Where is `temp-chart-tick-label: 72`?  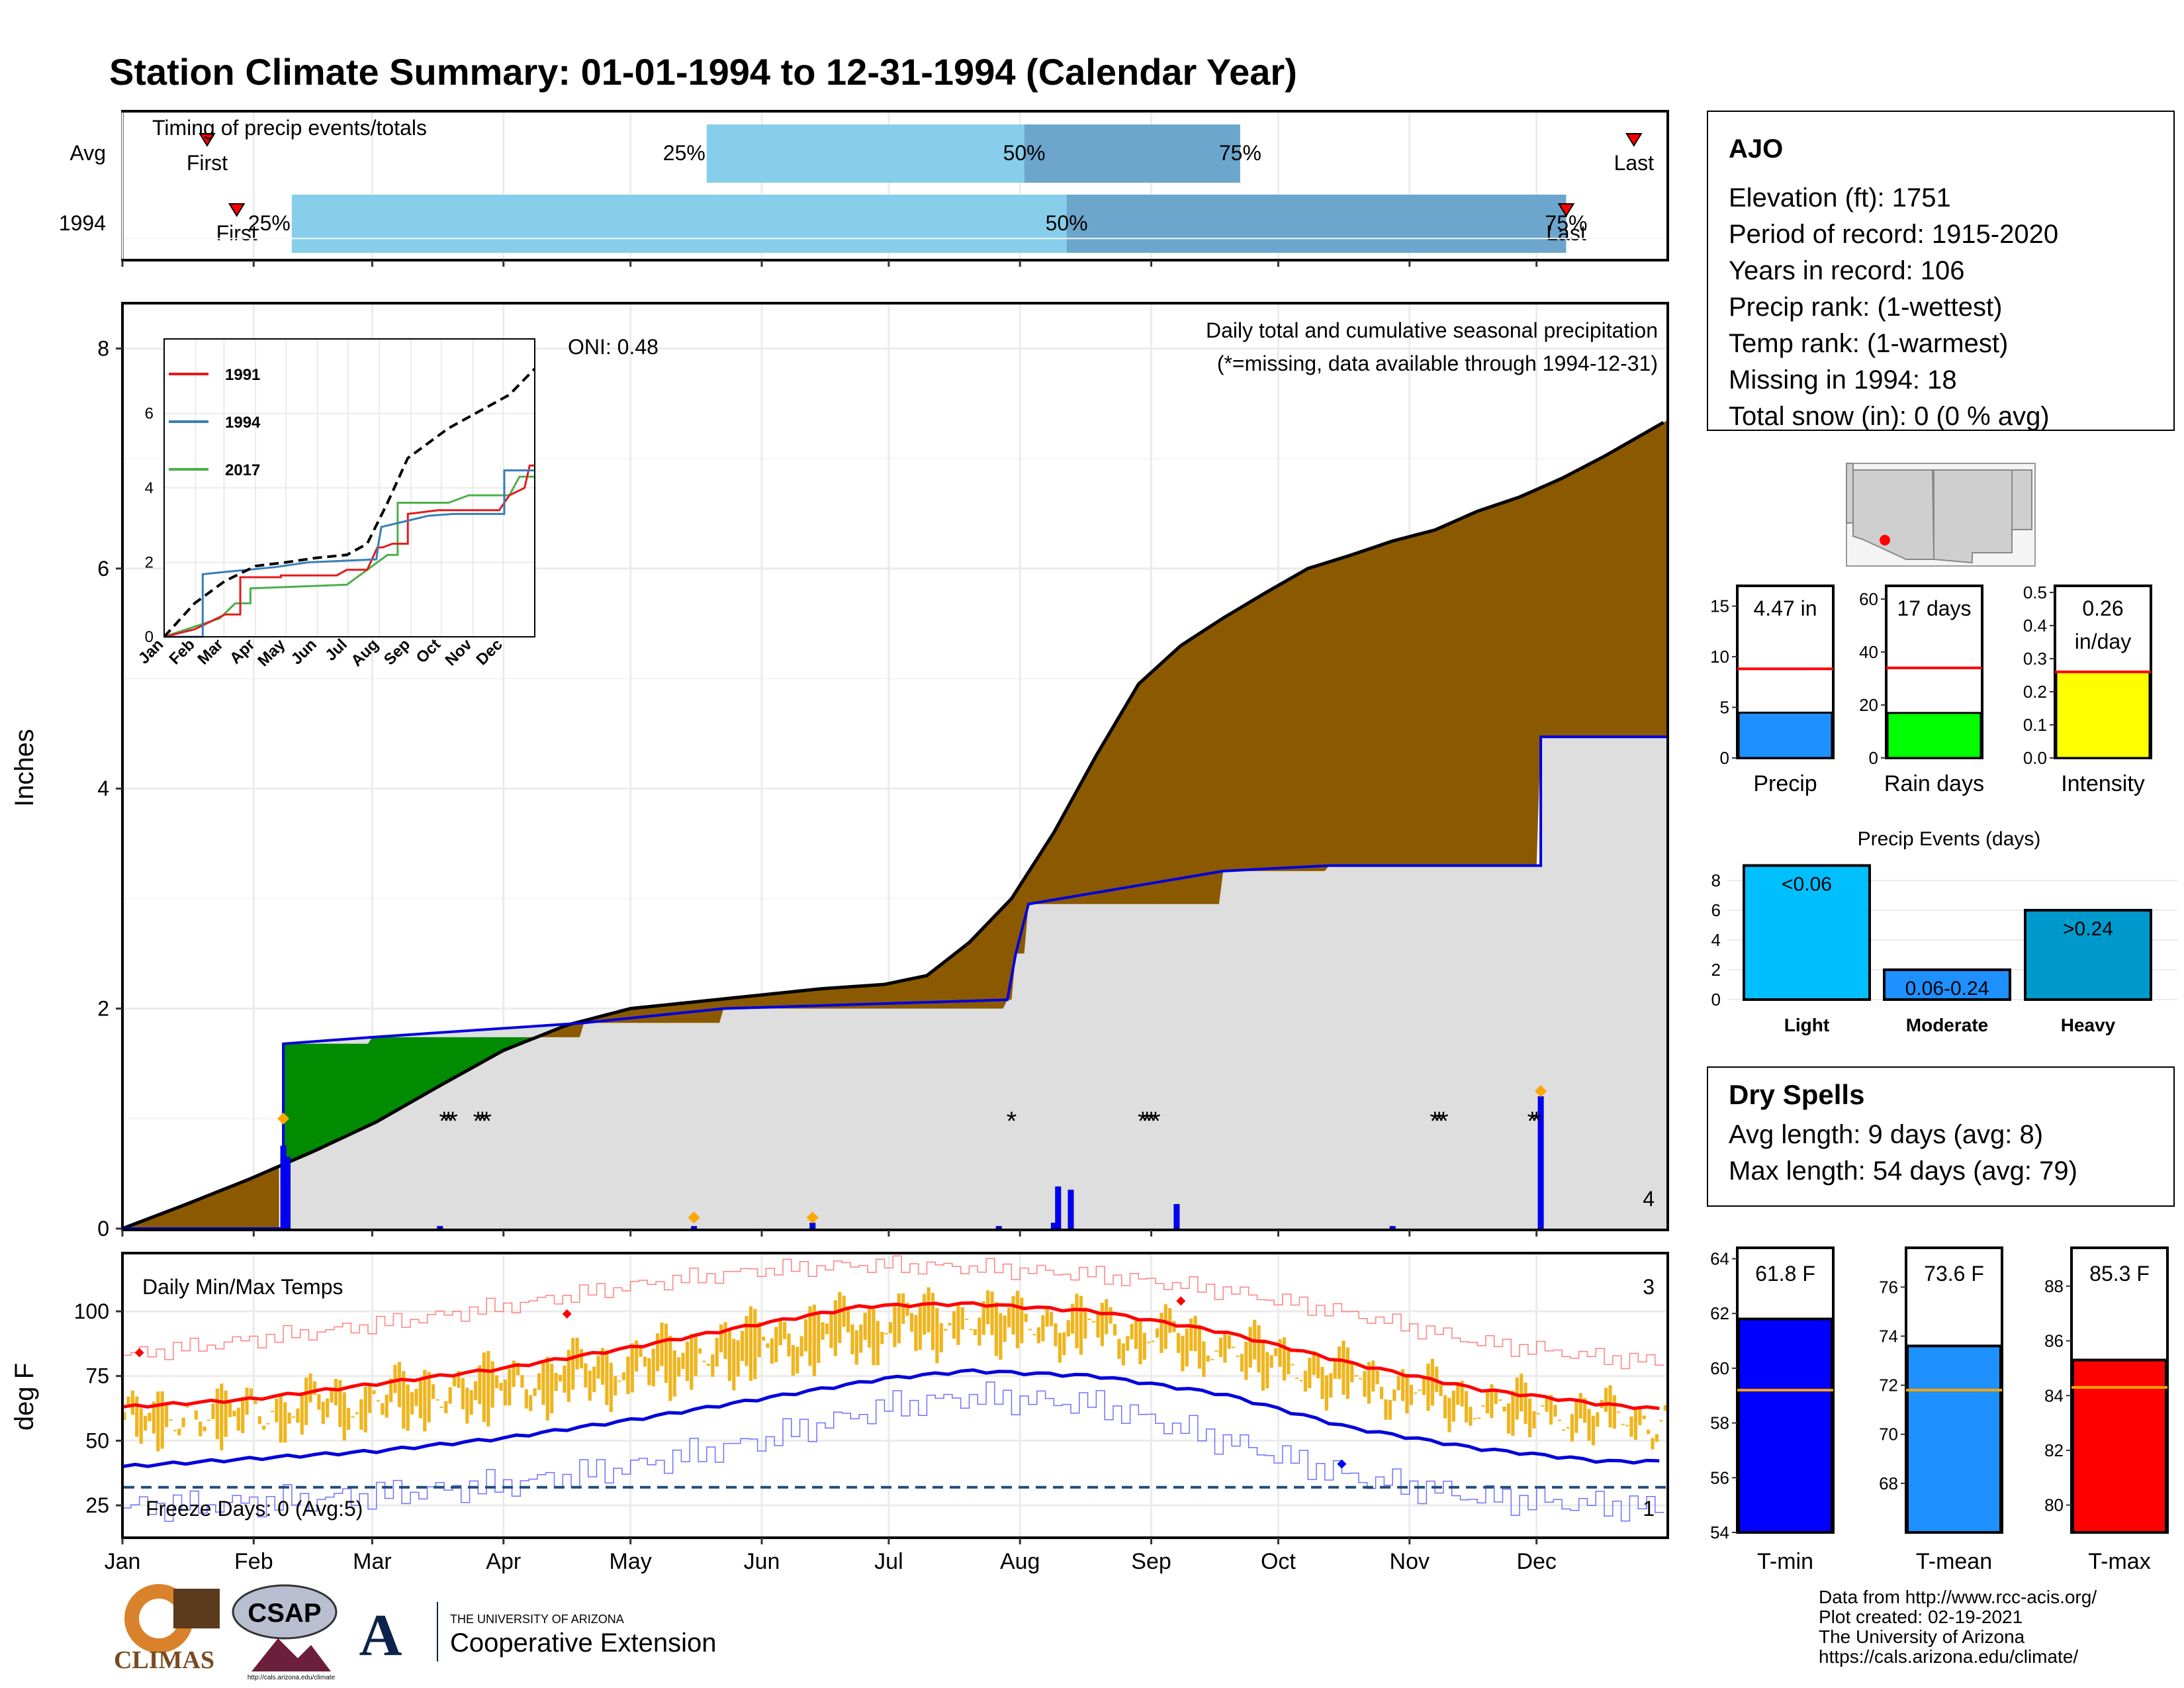 temp-chart-tick-label: 72 is located at coordinates (1888, 1385).